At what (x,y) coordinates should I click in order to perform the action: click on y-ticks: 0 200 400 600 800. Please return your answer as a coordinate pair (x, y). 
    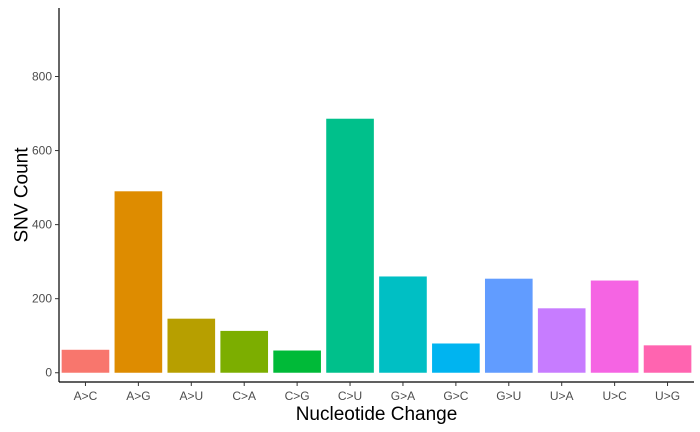
    Looking at the image, I should click on (45, 225).